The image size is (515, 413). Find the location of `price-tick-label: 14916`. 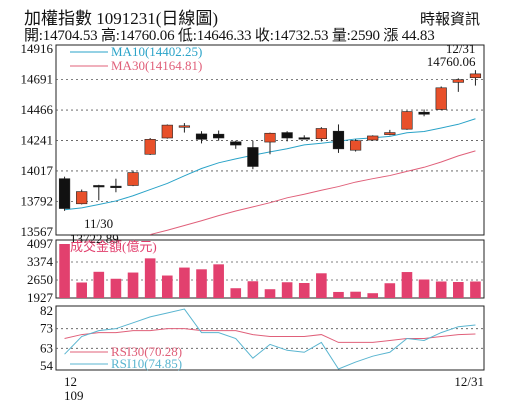

price-tick-label: 14916 is located at coordinates (37, 48).